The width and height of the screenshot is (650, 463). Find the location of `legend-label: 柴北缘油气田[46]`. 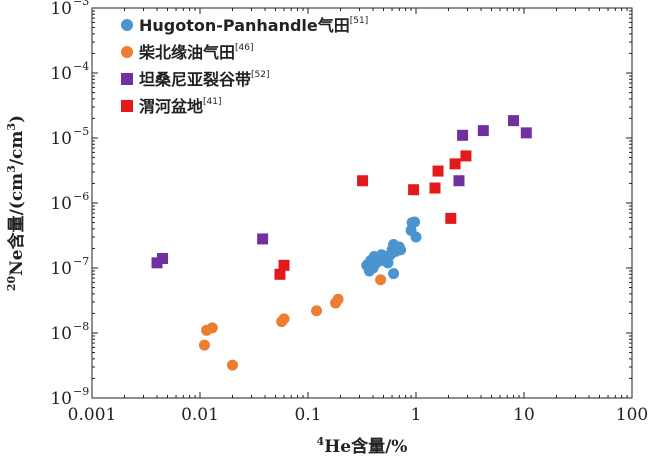

legend-label: 柴北缘油气田[46] is located at coordinates (196, 52).